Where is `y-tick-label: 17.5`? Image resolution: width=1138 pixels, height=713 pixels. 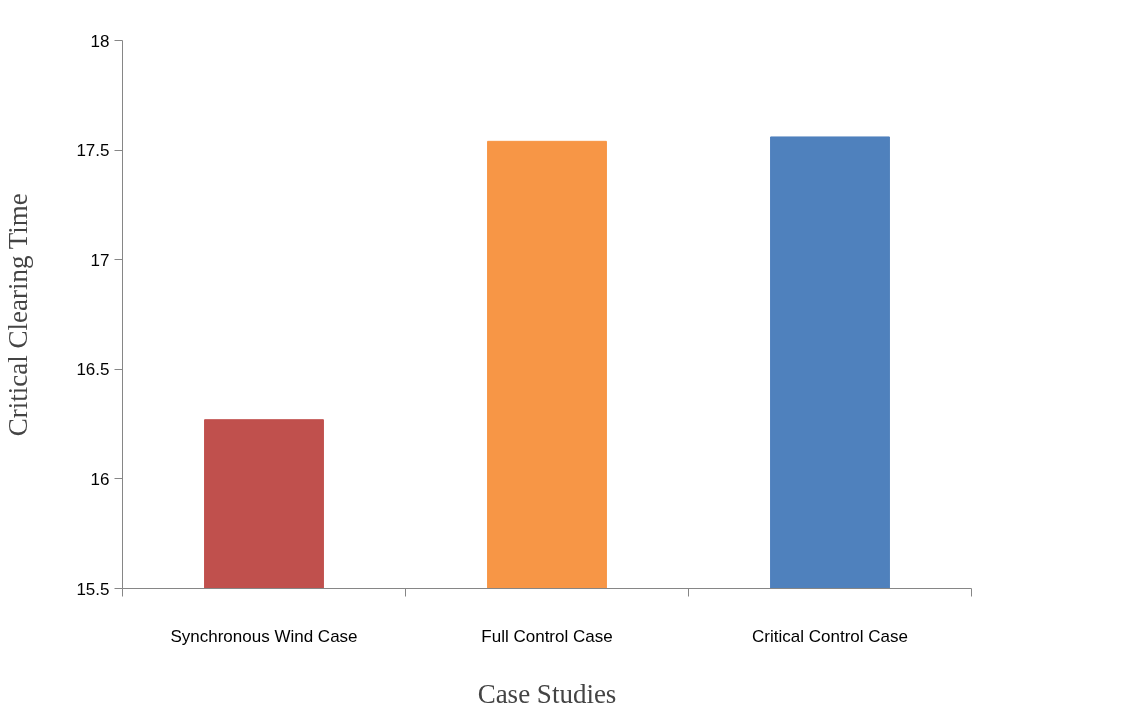
y-tick-label: 17.5 is located at coordinates (93, 151).